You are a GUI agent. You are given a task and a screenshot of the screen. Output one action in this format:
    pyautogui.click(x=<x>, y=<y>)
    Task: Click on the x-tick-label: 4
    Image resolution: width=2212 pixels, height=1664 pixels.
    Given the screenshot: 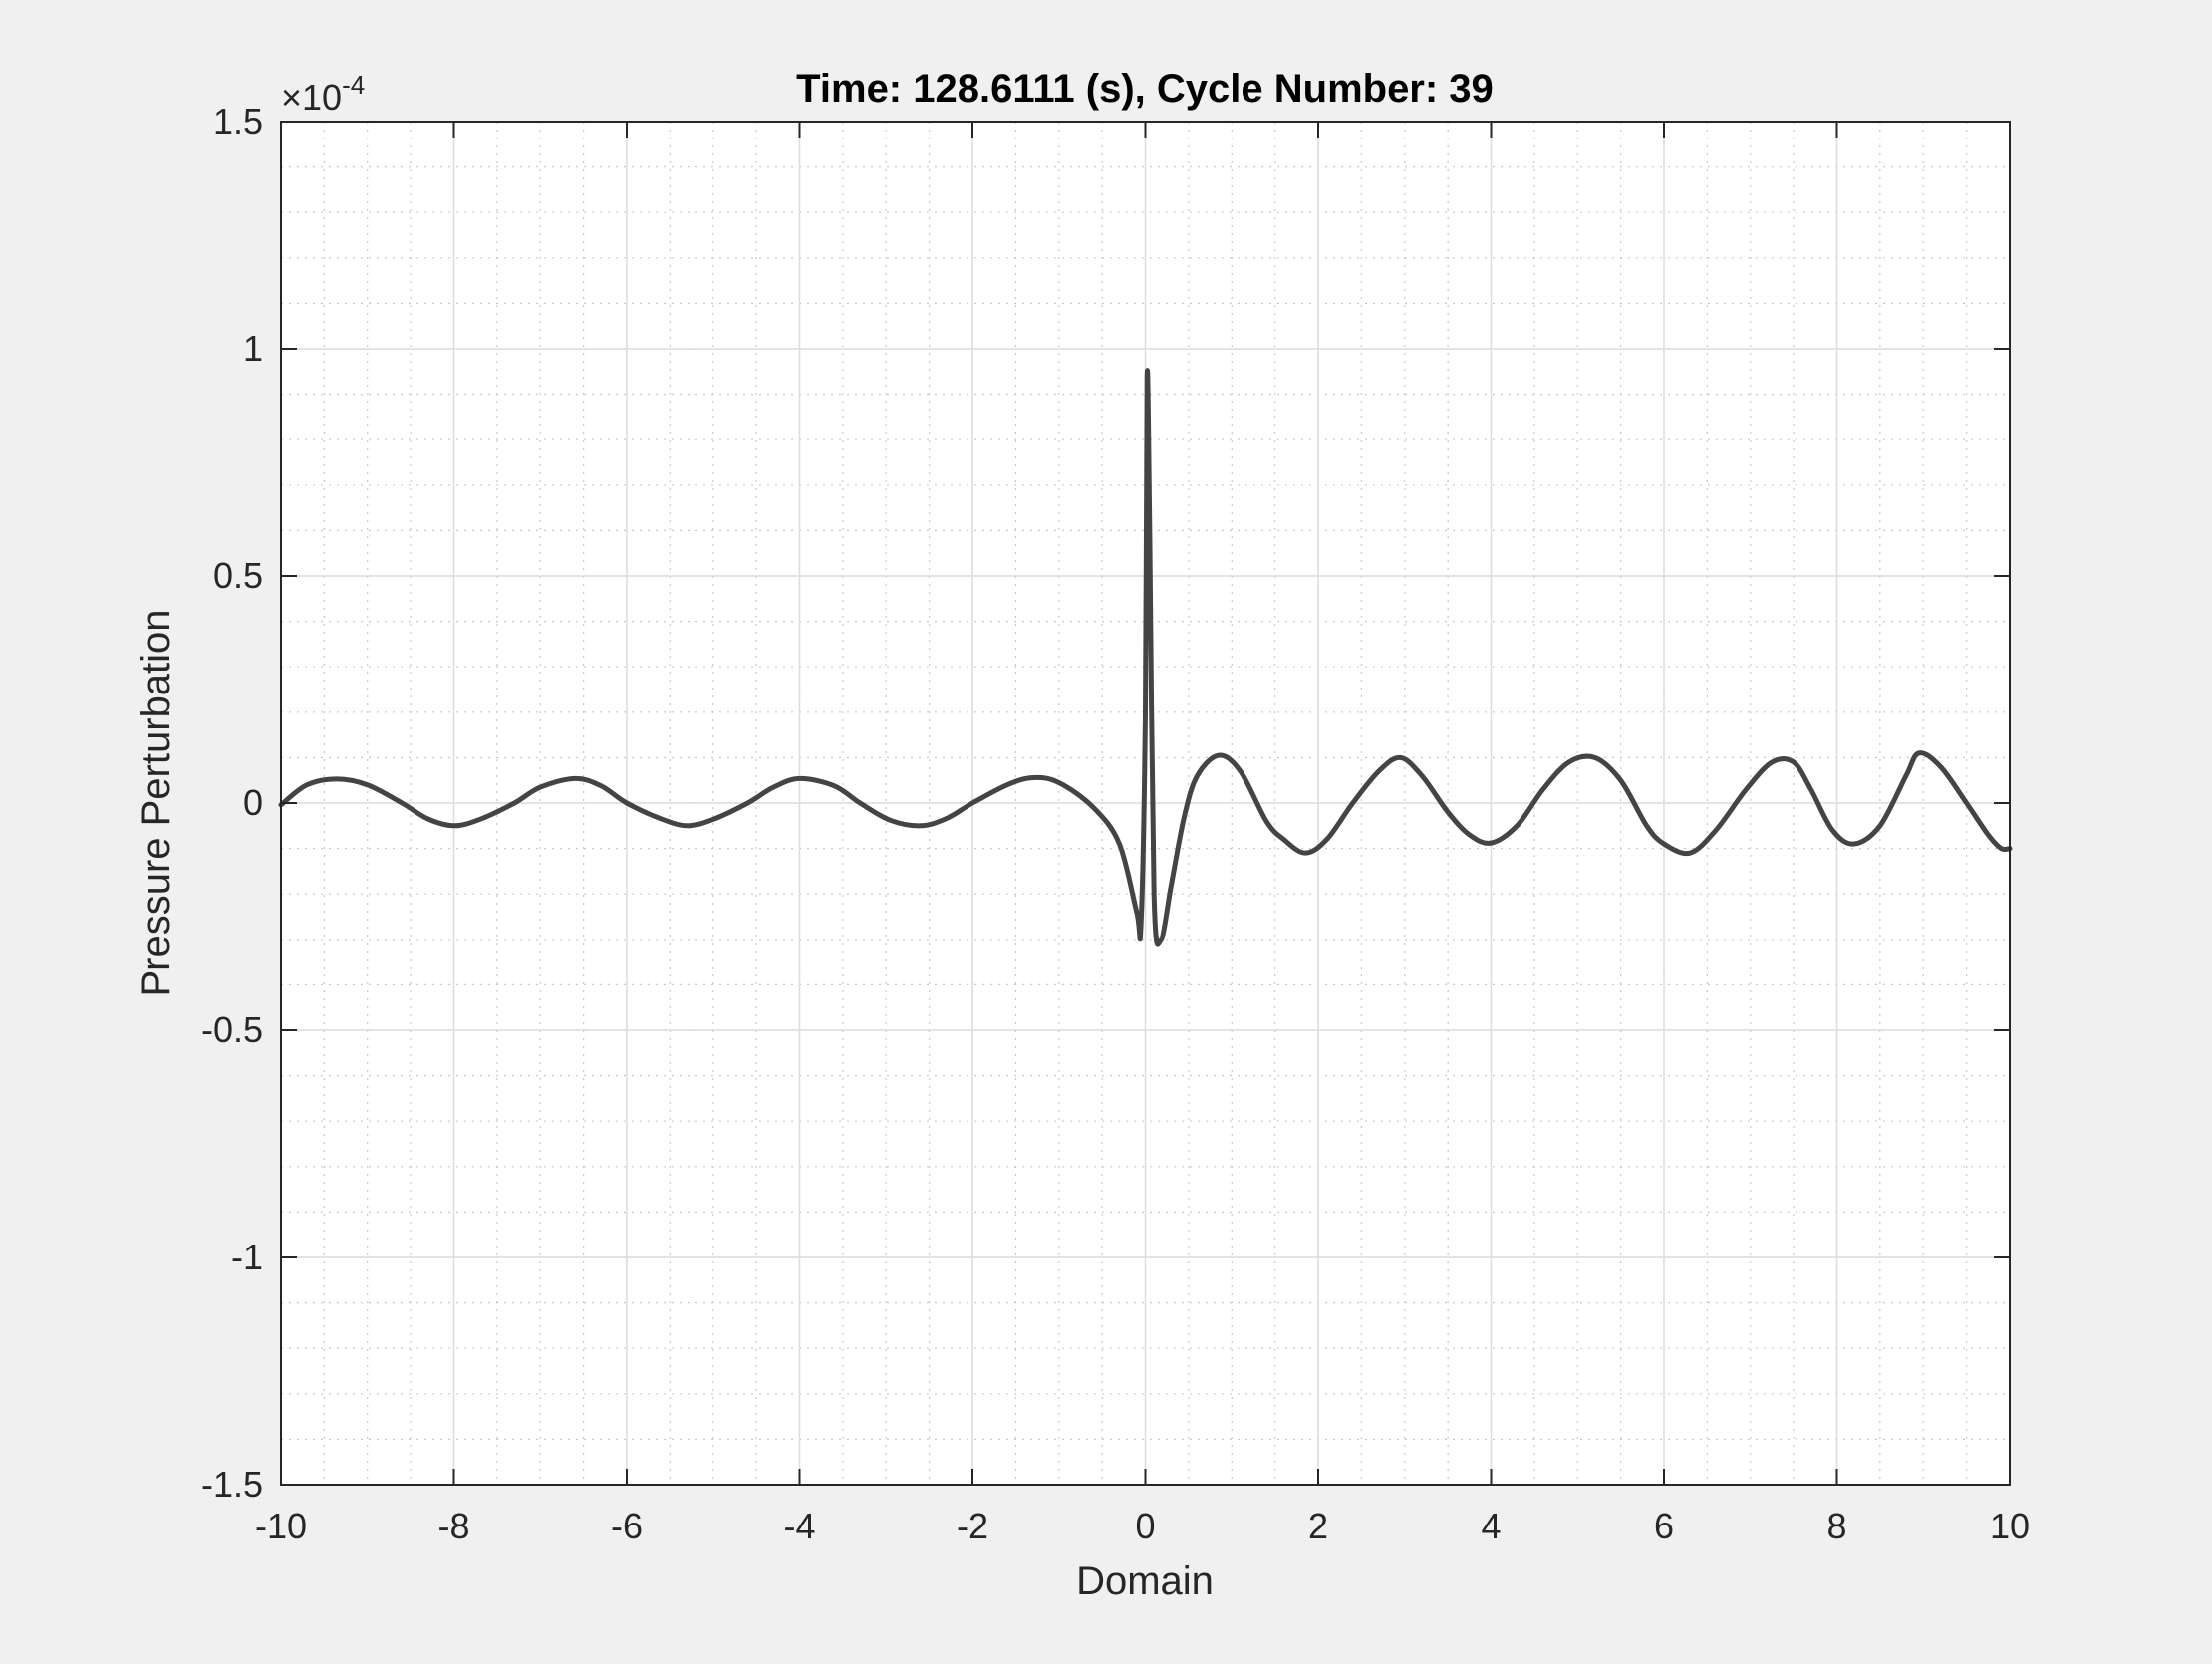 What is the action you would take?
    pyautogui.click(x=1491, y=1526)
    